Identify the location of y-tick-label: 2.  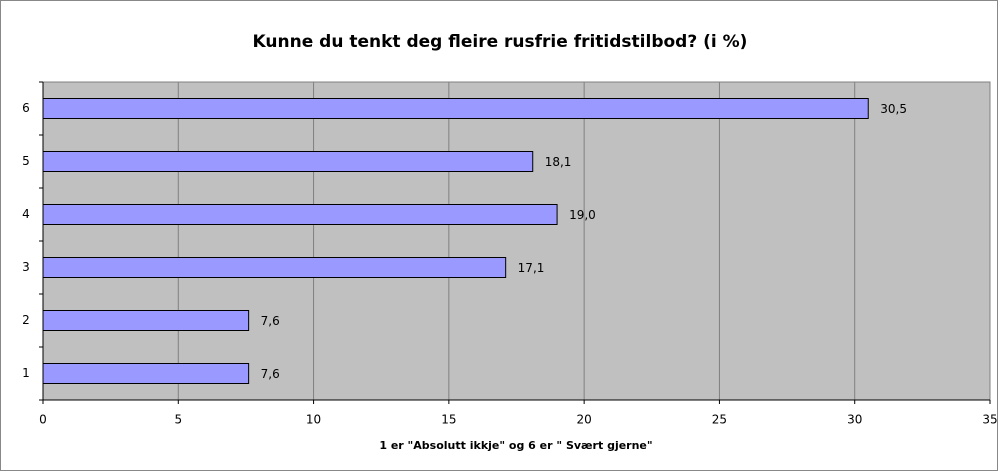
(26, 320).